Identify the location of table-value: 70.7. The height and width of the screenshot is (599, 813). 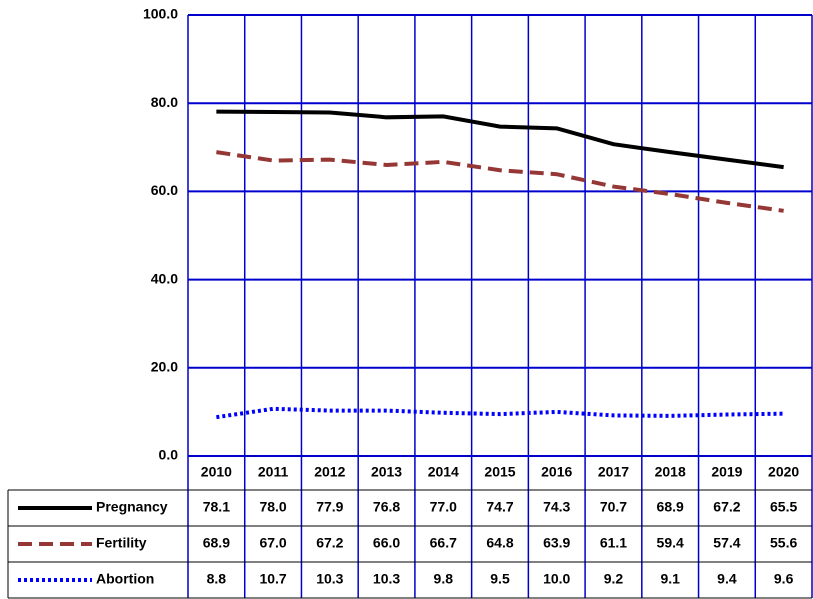
(613, 507).